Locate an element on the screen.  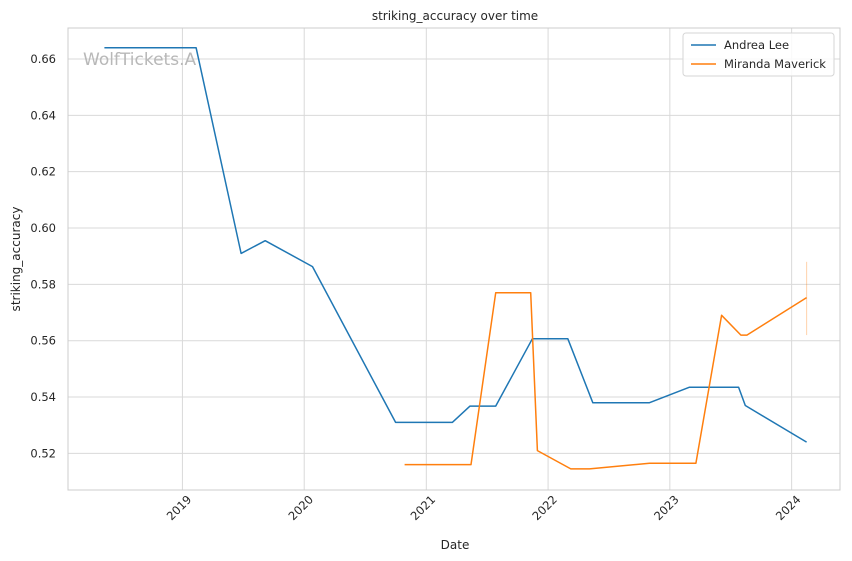
legend: Andrea Lee Miranda Maverick is located at coordinates (758, 54).